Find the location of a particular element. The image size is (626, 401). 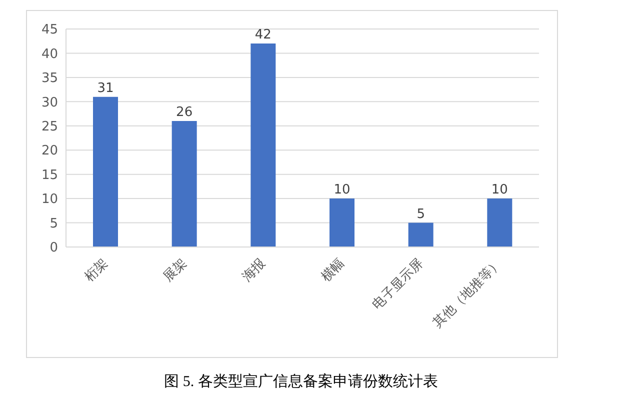

x-tick-label: 海报 is located at coordinates (254, 271).